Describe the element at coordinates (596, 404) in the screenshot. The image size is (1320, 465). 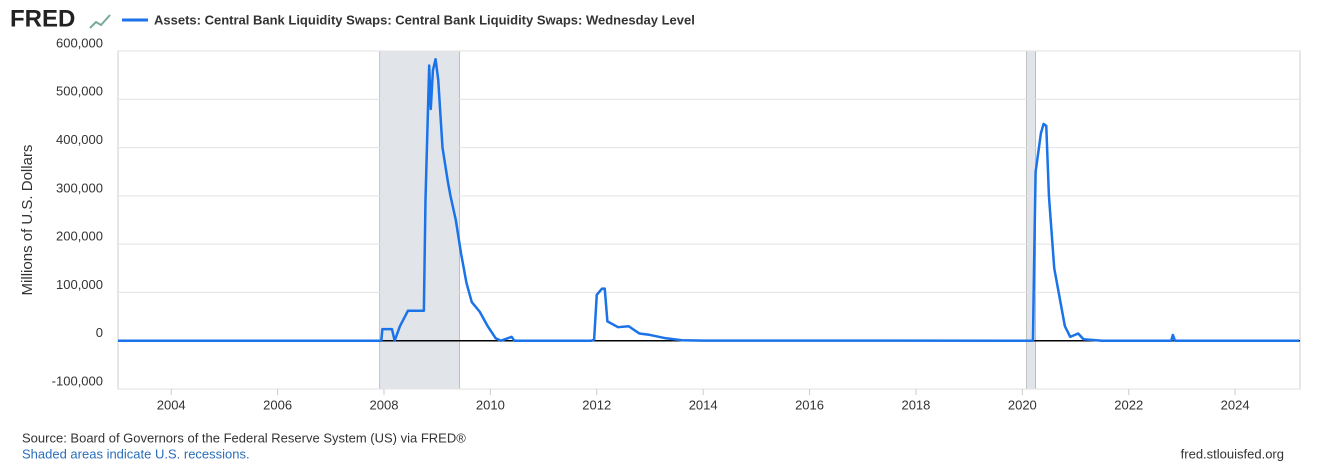
I see `x-tick-label: 2012` at that location.